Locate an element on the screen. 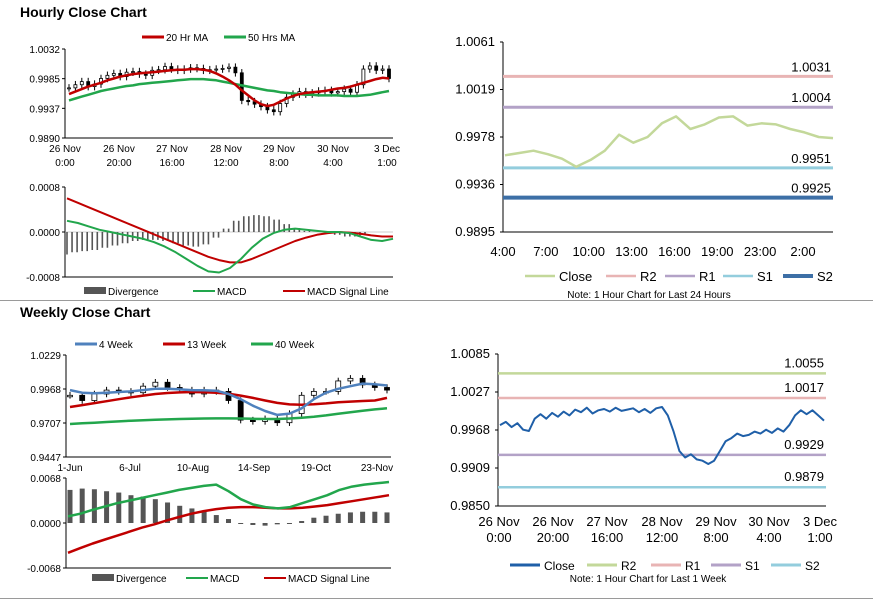 This screenshot has height=601, width=873. weekly-pivot-ytick-label: 1.0027 is located at coordinates (470, 391).